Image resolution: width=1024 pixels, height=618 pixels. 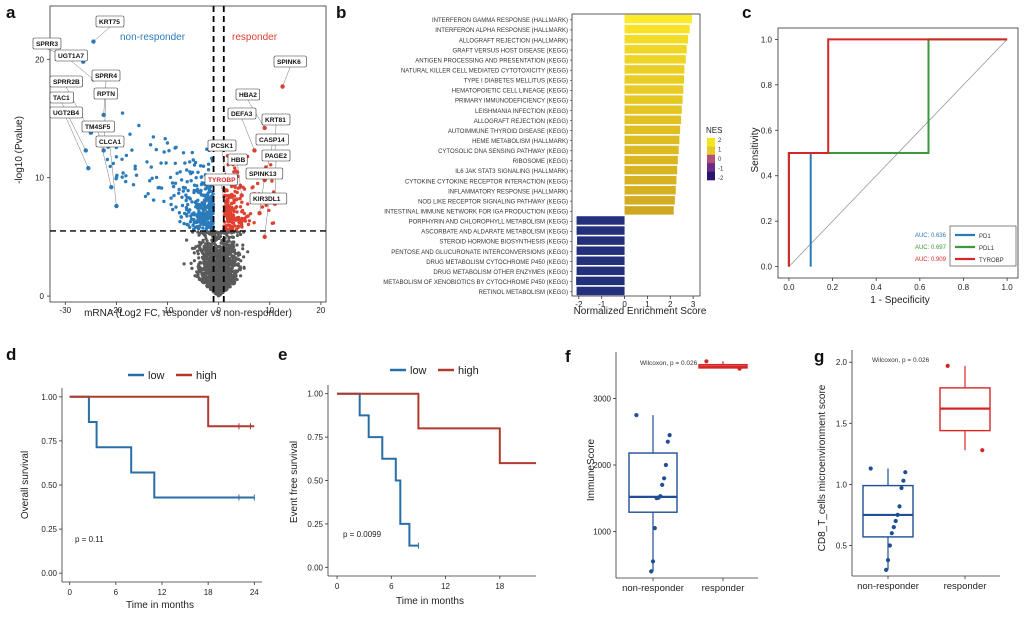 I want to click on km-curve-low, so click(x=378, y=469).